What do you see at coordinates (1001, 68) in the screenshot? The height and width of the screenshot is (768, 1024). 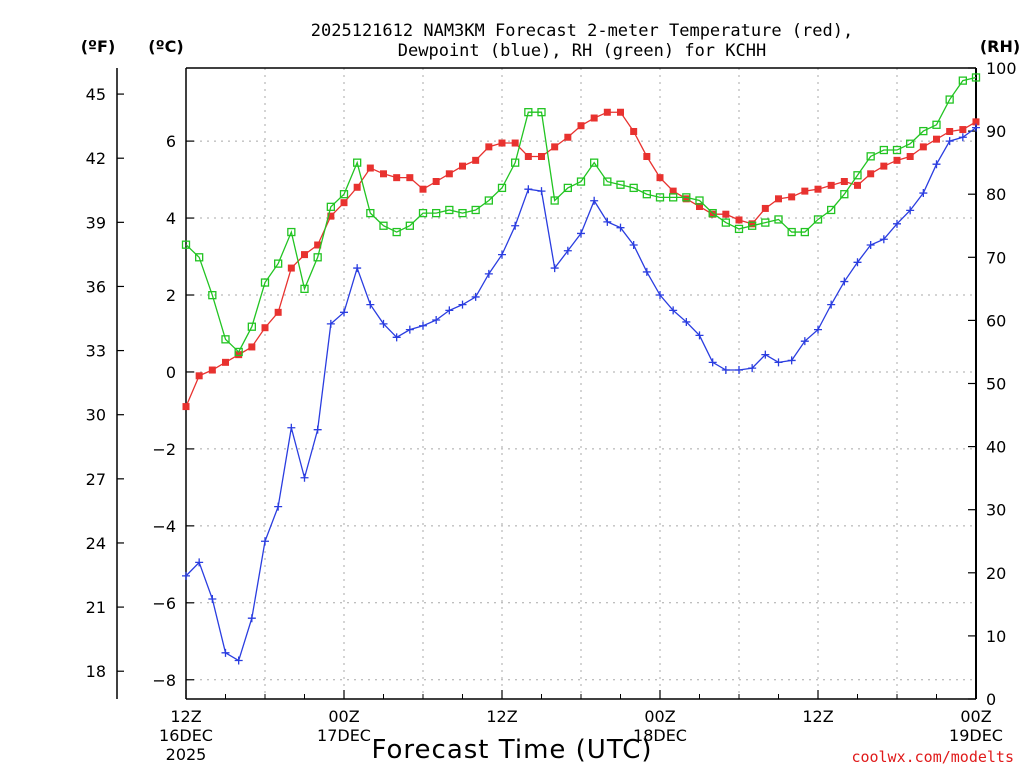 I see `rh-tick-label: 100` at bounding box center [1001, 68].